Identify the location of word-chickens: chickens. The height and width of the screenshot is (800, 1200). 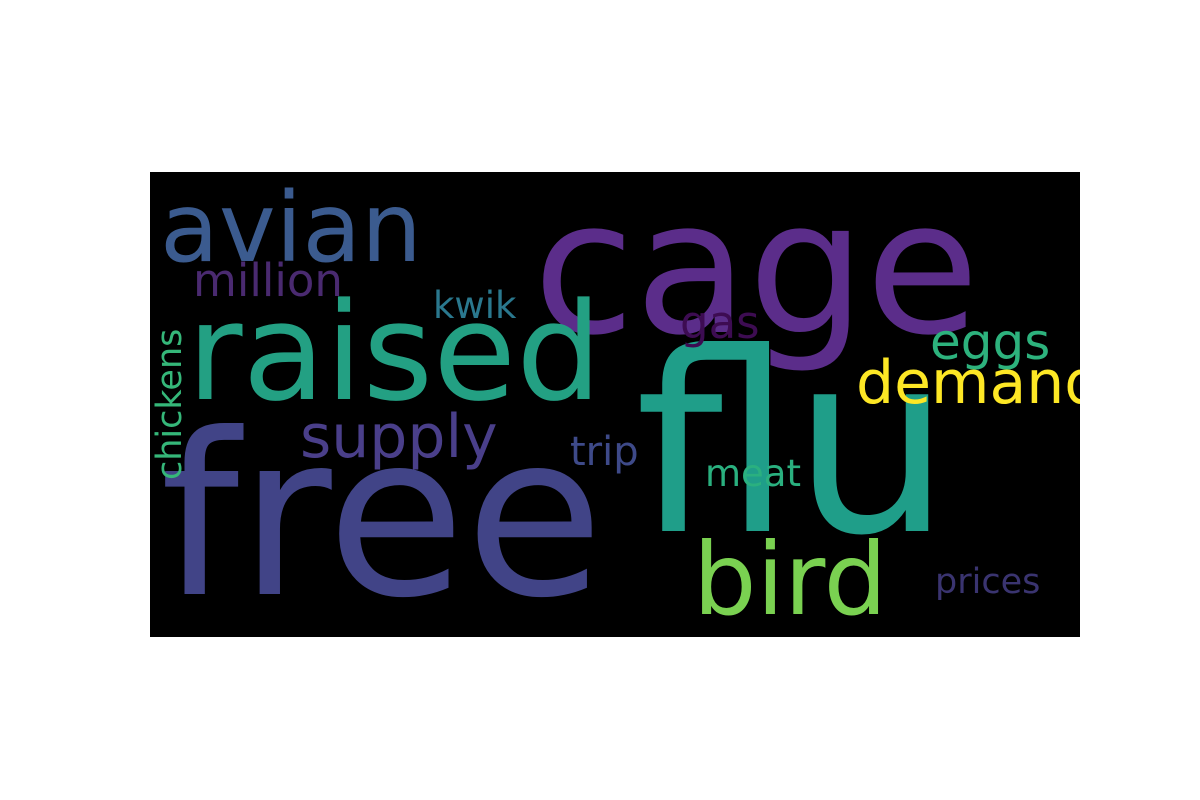
(170, 404).